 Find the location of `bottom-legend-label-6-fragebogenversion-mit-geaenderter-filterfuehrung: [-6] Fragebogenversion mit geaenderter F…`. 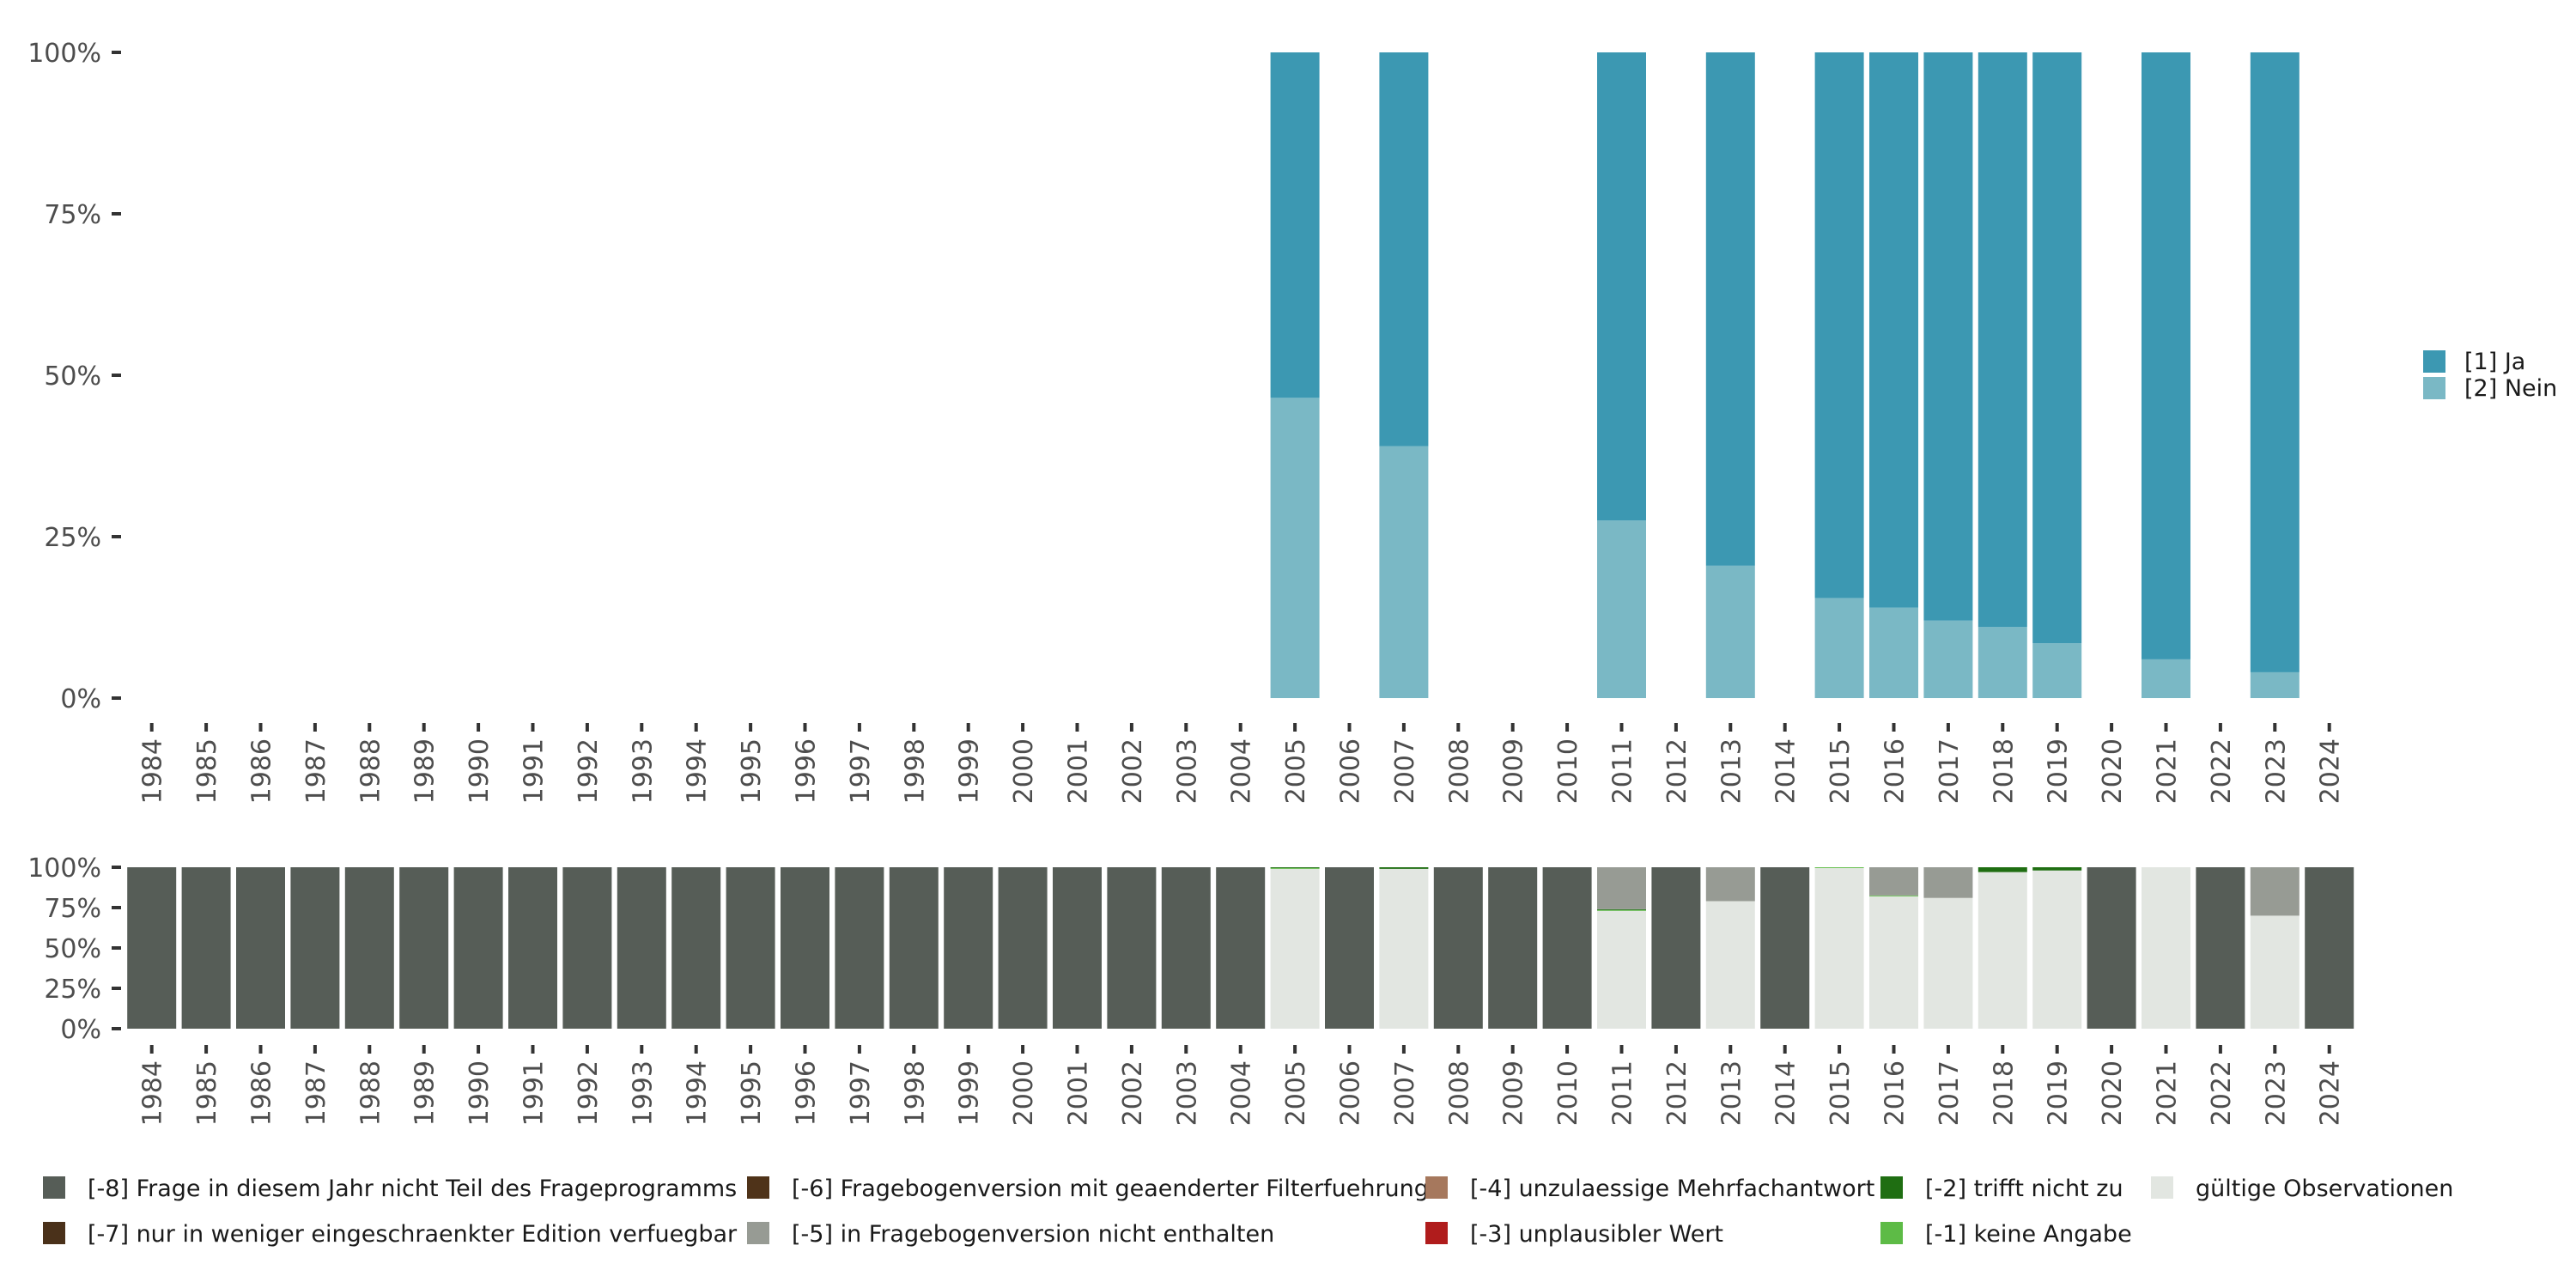

bottom-legend-label-6-fragebogenversion-mit-geaenderter-filterfuehrung: [-6] Fragebogenversion mit geaenderter F… is located at coordinates (1111, 1189).